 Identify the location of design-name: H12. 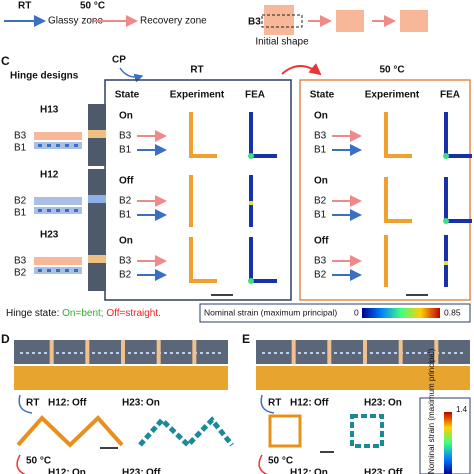
(49, 175).